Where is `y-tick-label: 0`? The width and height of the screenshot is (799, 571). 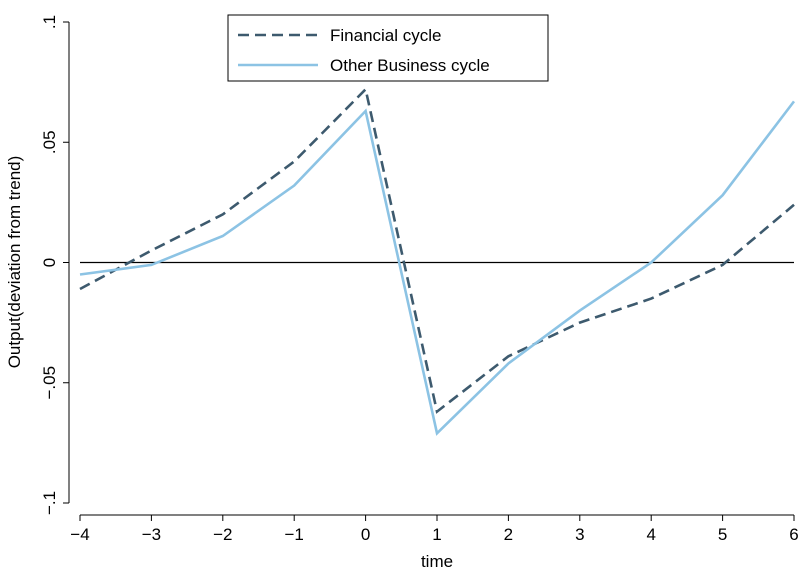 y-tick-label: 0 is located at coordinates (49, 262).